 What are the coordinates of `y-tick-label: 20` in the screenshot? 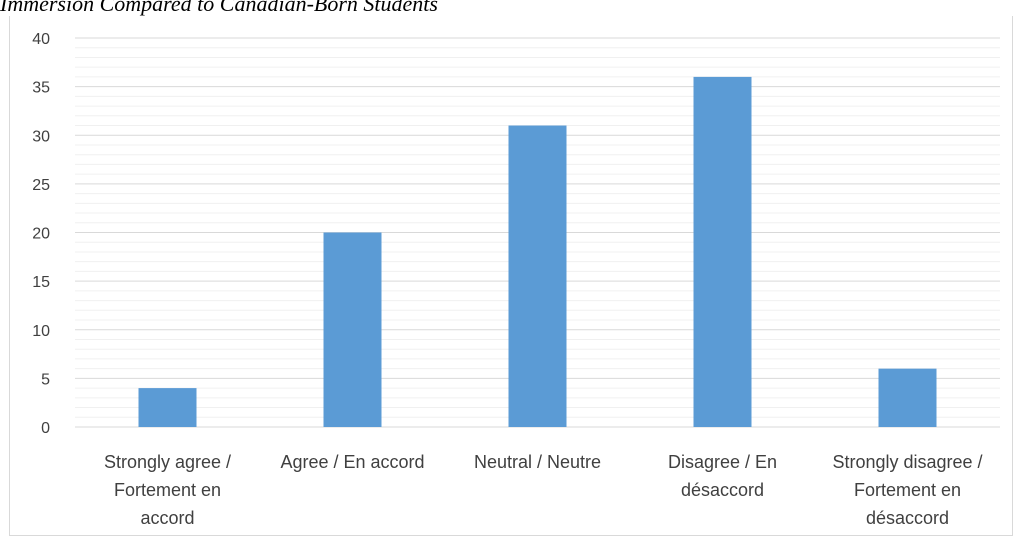 It's located at (41, 234).